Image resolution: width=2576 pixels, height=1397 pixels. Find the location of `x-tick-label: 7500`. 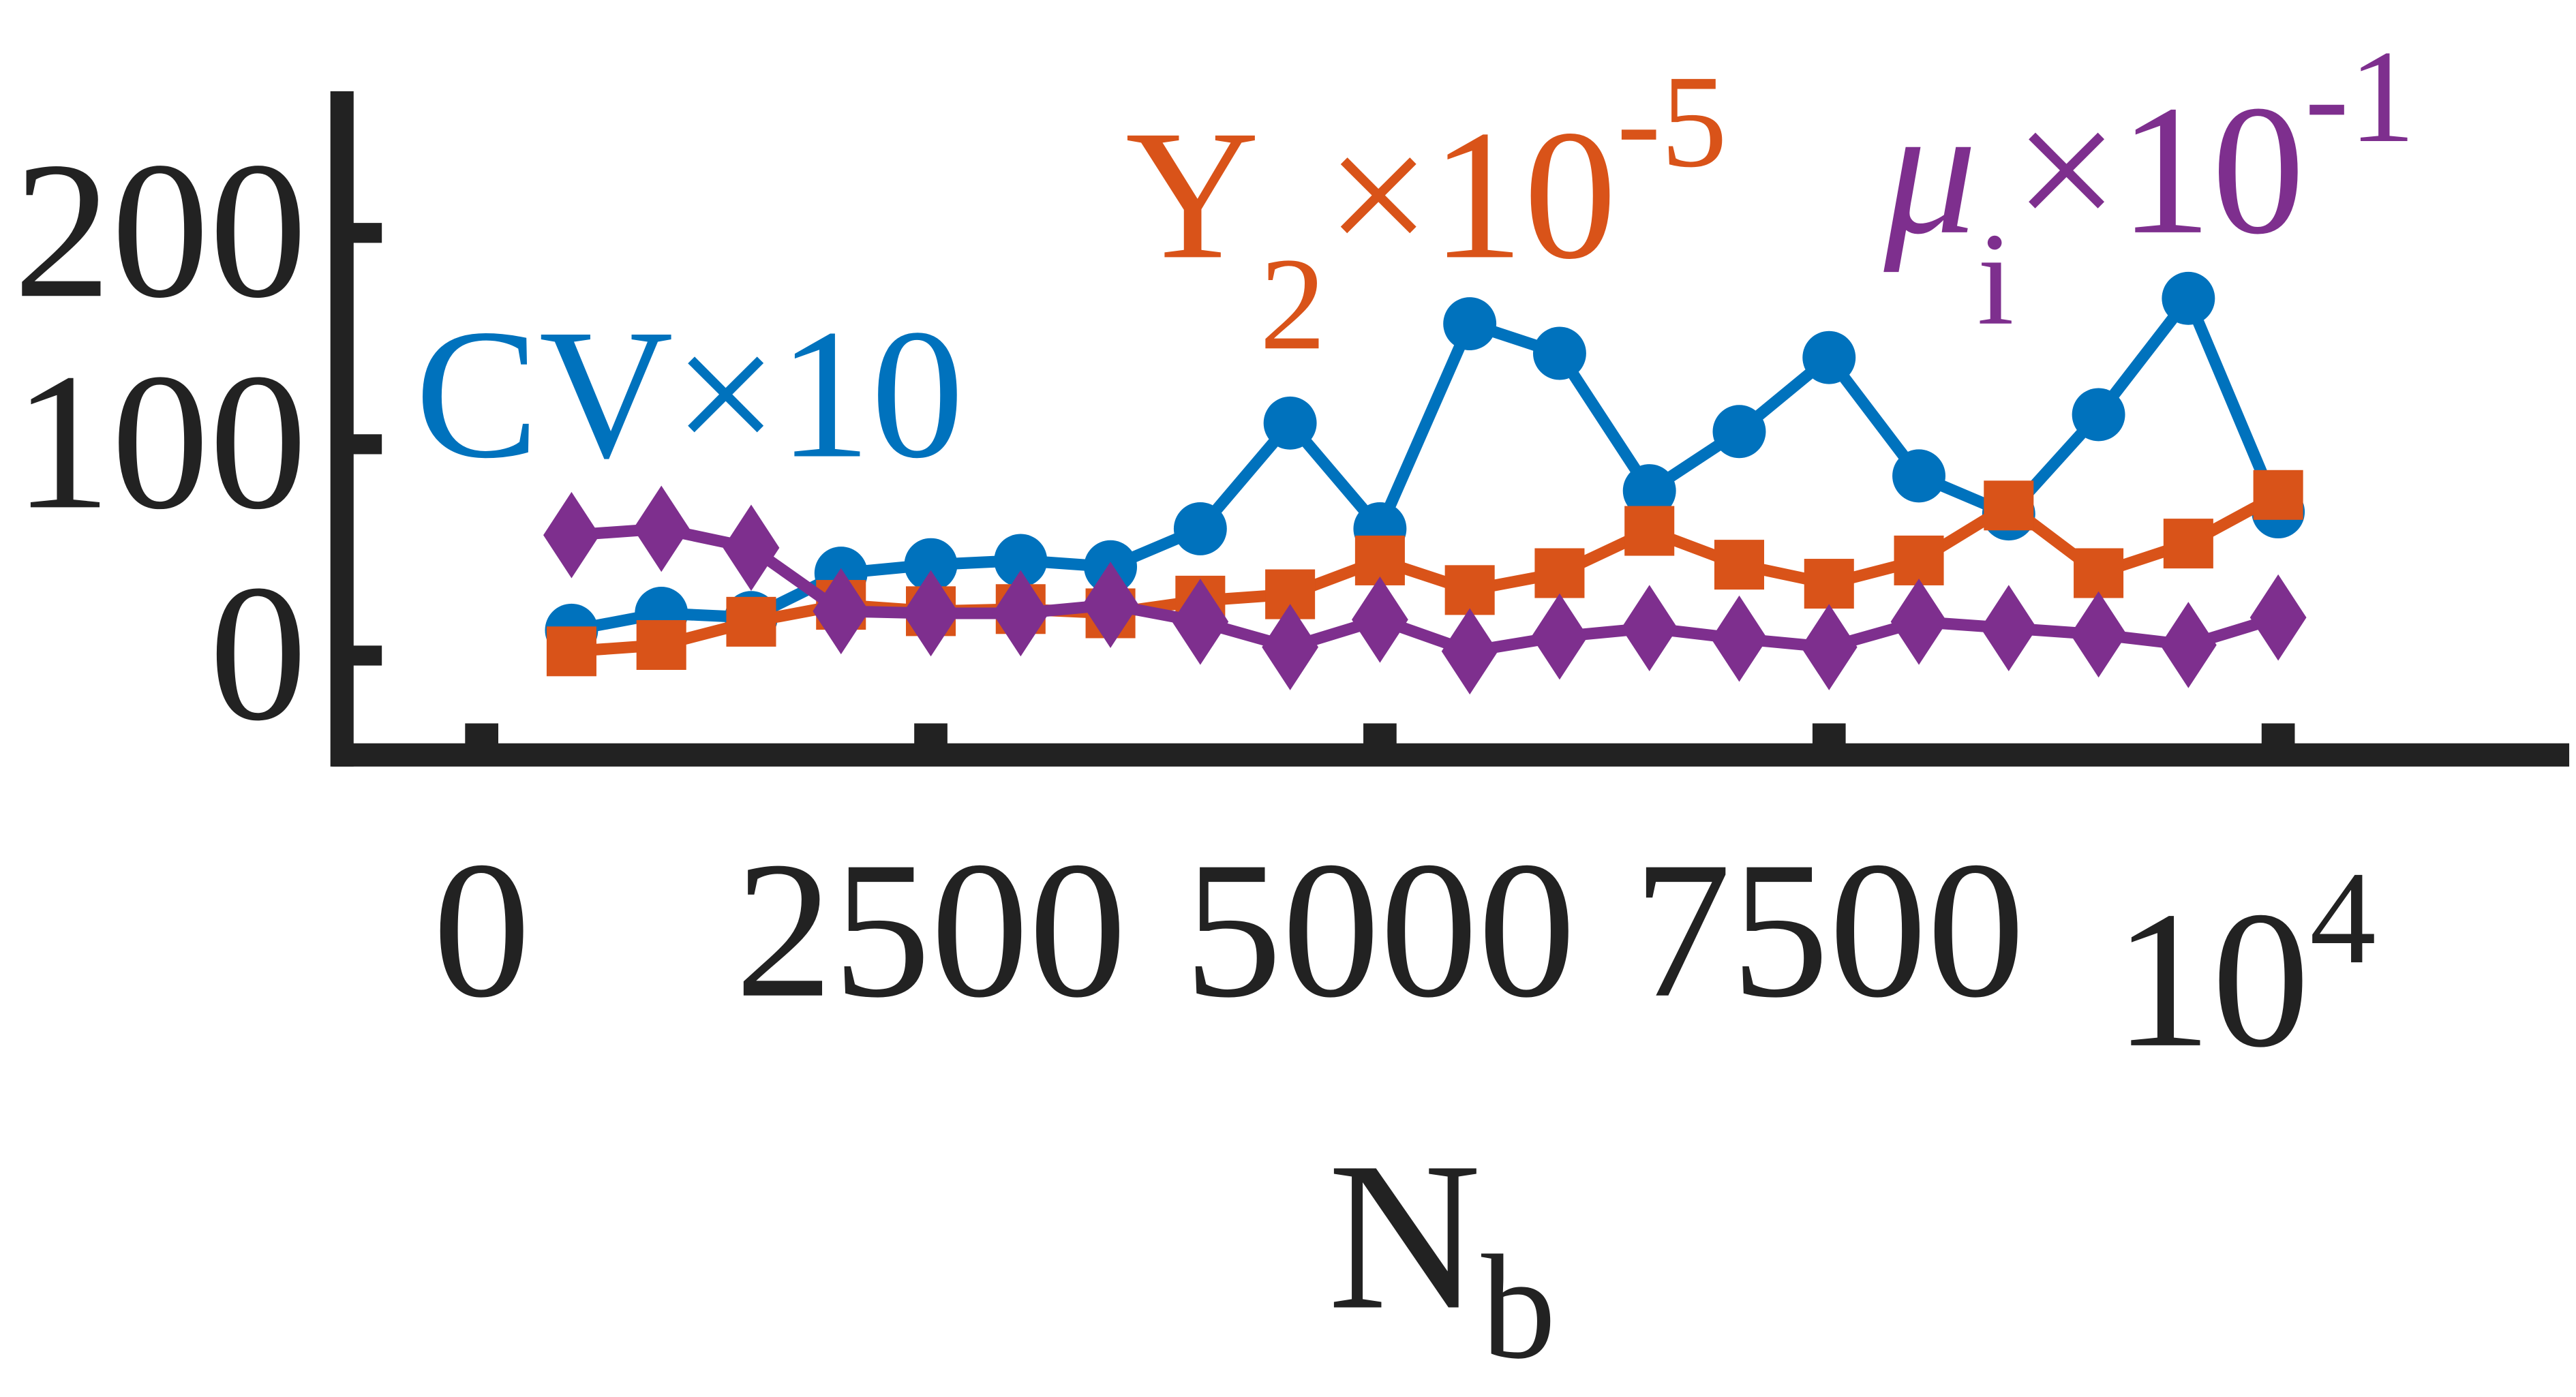

x-tick-label: 7500 is located at coordinates (1829, 931).